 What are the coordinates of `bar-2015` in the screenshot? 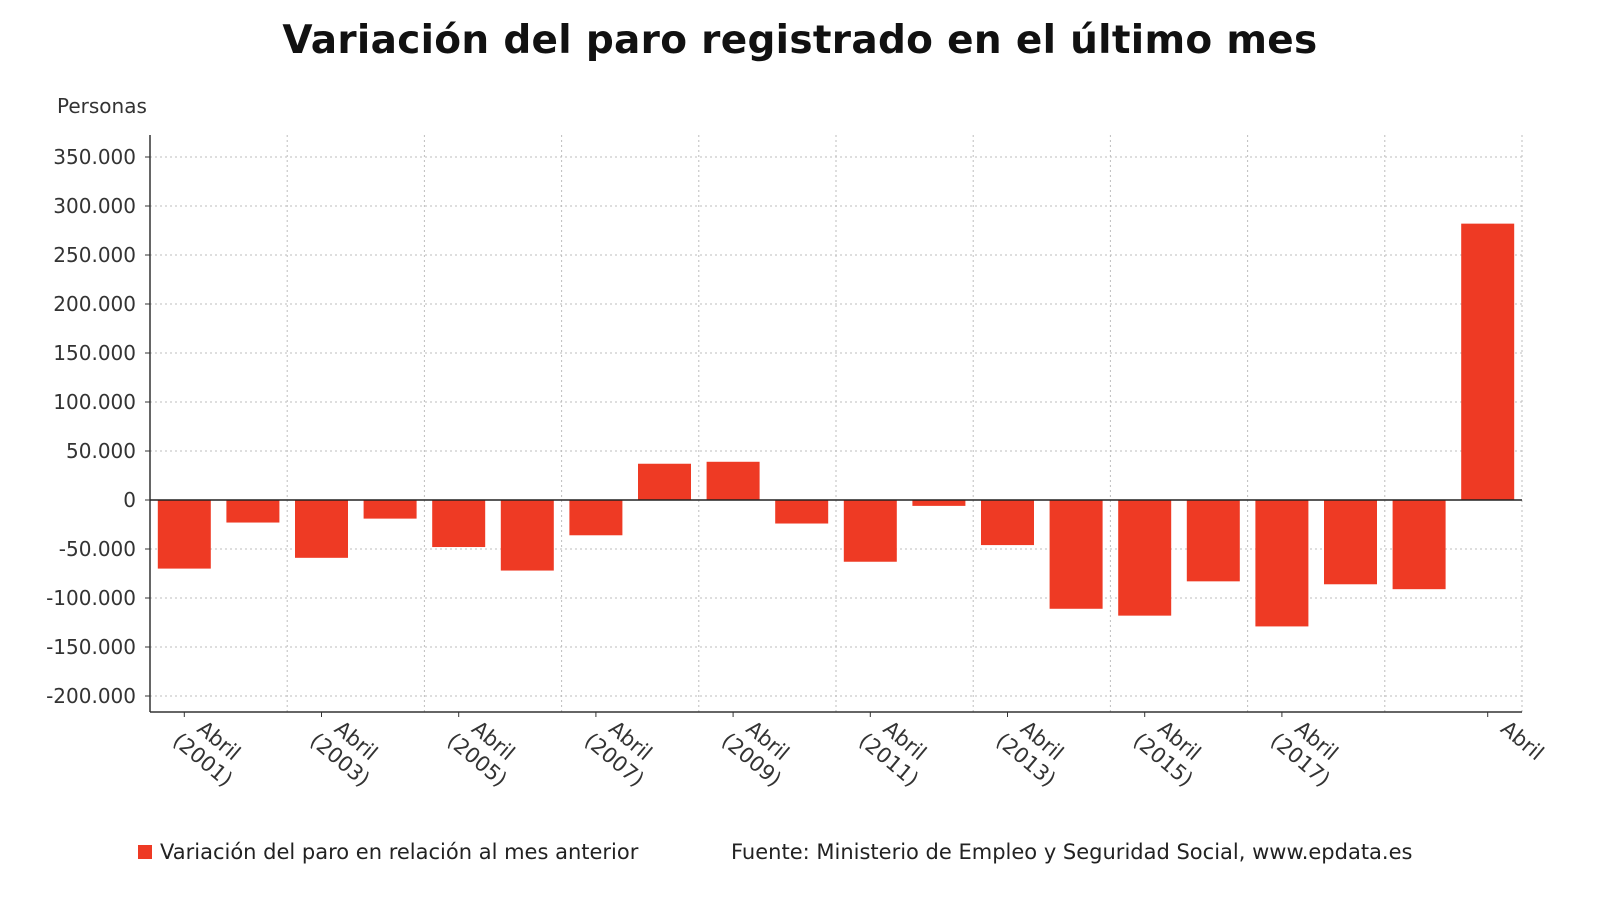 It's located at (1145, 558).